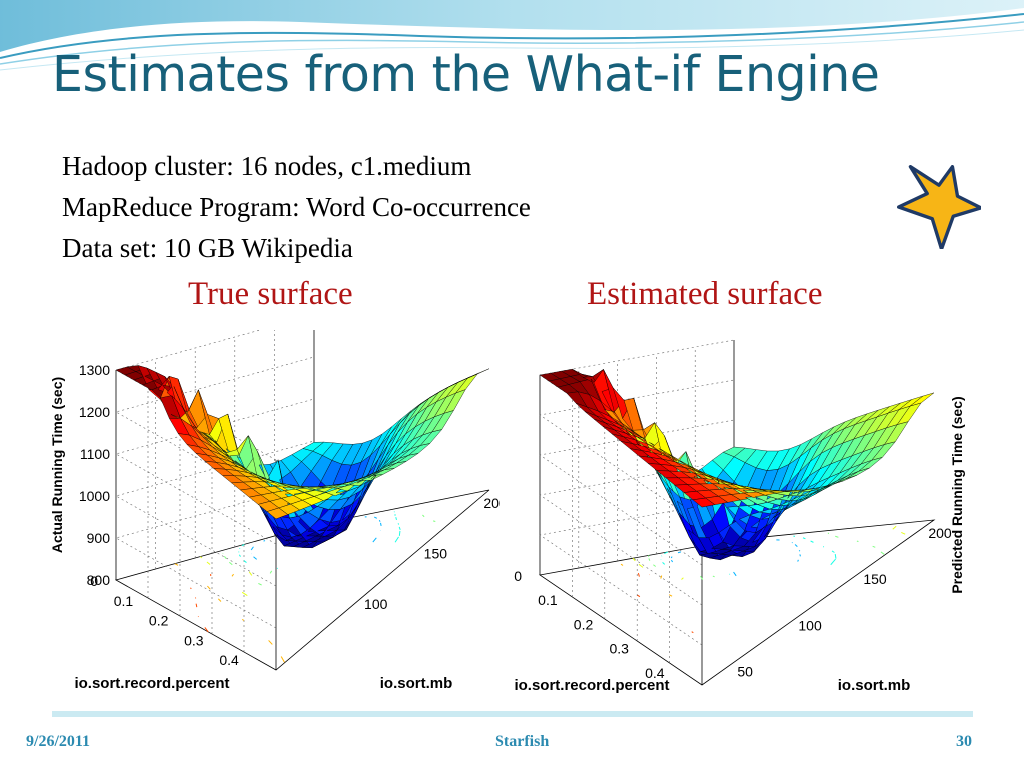 The width and height of the screenshot is (1024, 768). Describe the element at coordinates (584, 624) in the screenshot. I see `x-tick-label: 0.2` at that location.